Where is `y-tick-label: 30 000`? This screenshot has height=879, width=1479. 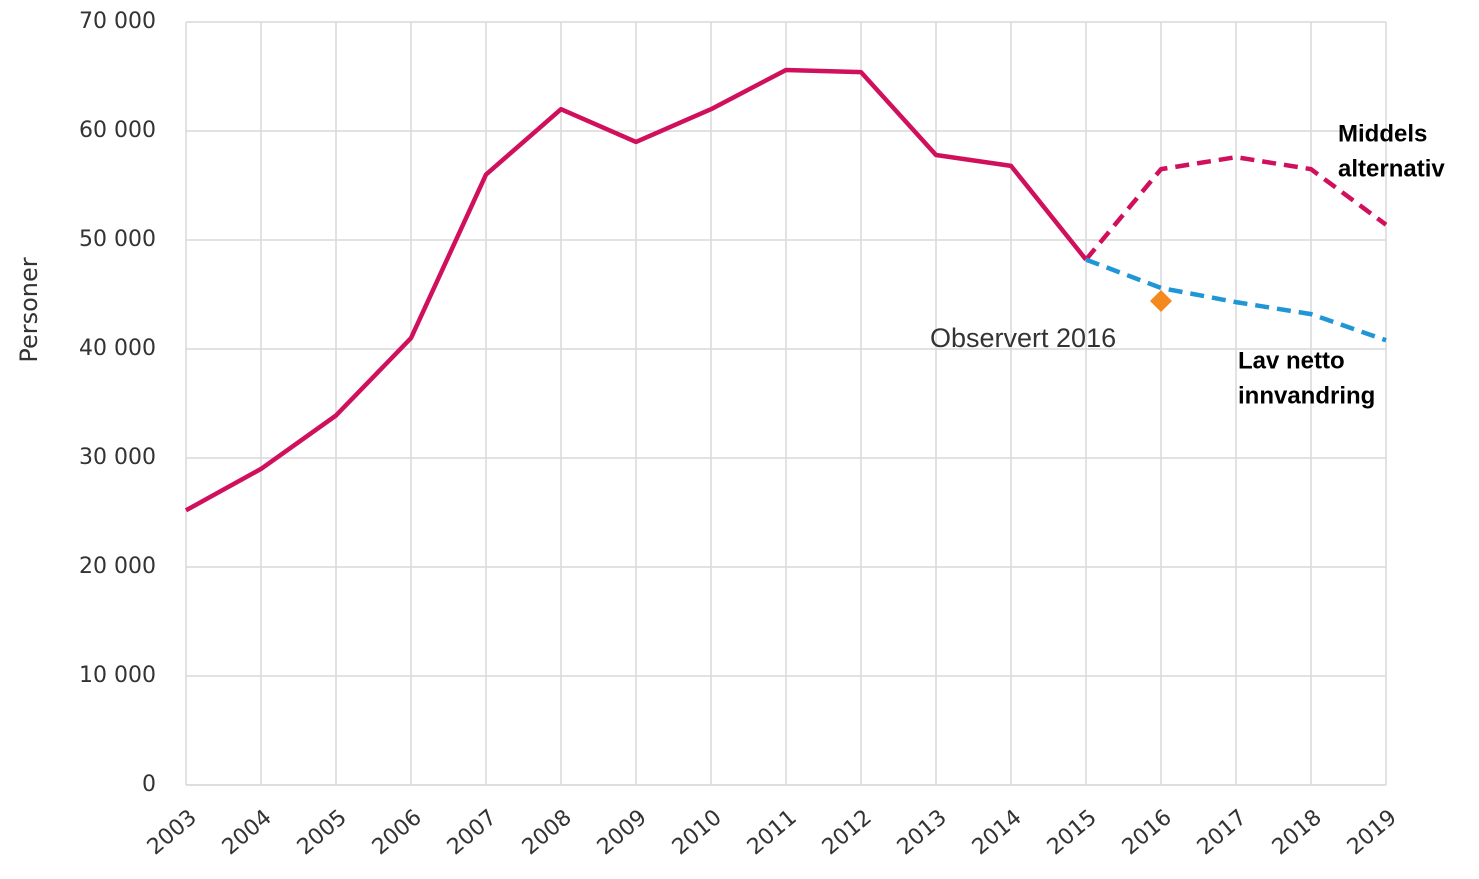
y-tick-label: 30 000 is located at coordinates (117, 457).